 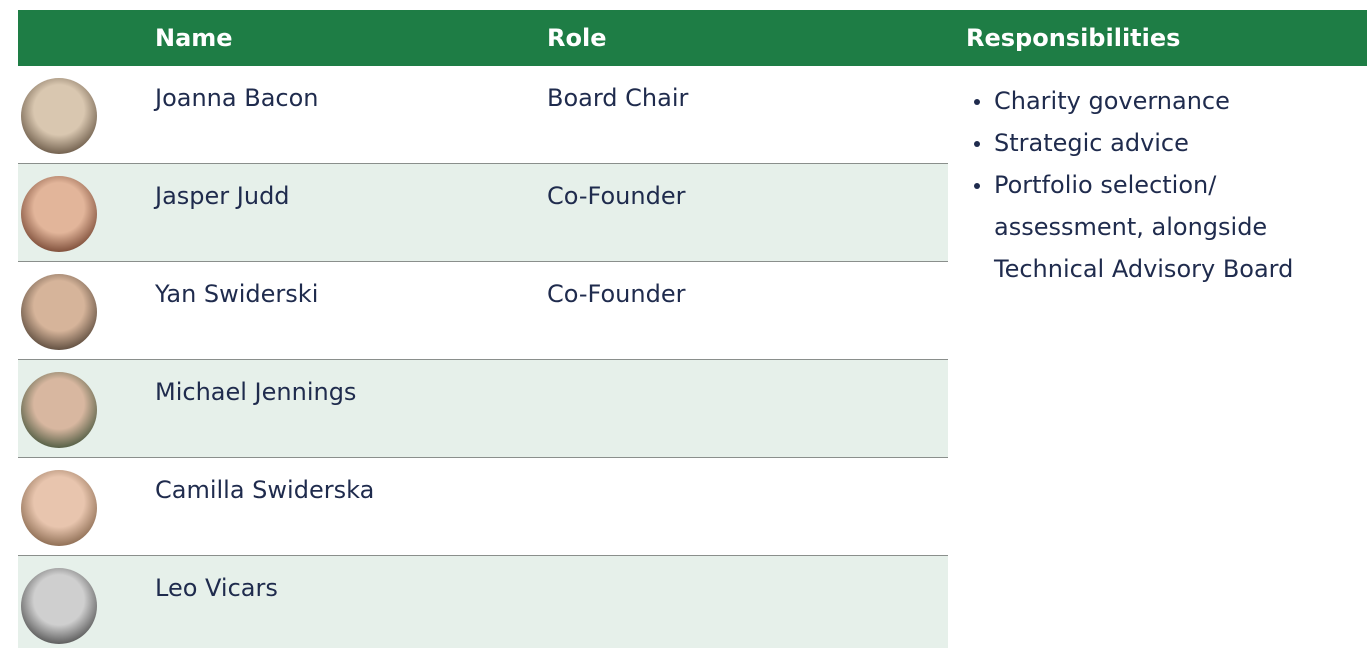 I want to click on table-row: Jasper Judd Co-Founder, so click(x=483, y=213).